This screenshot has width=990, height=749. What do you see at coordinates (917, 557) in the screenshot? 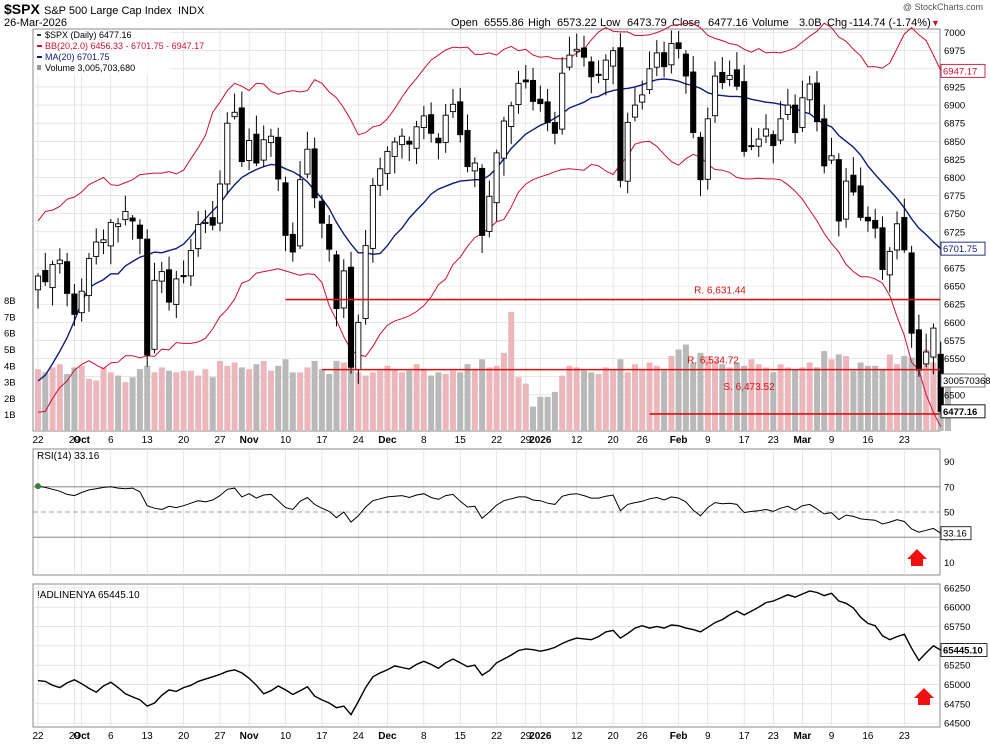
I see `rsi-up-arrow-icon` at bounding box center [917, 557].